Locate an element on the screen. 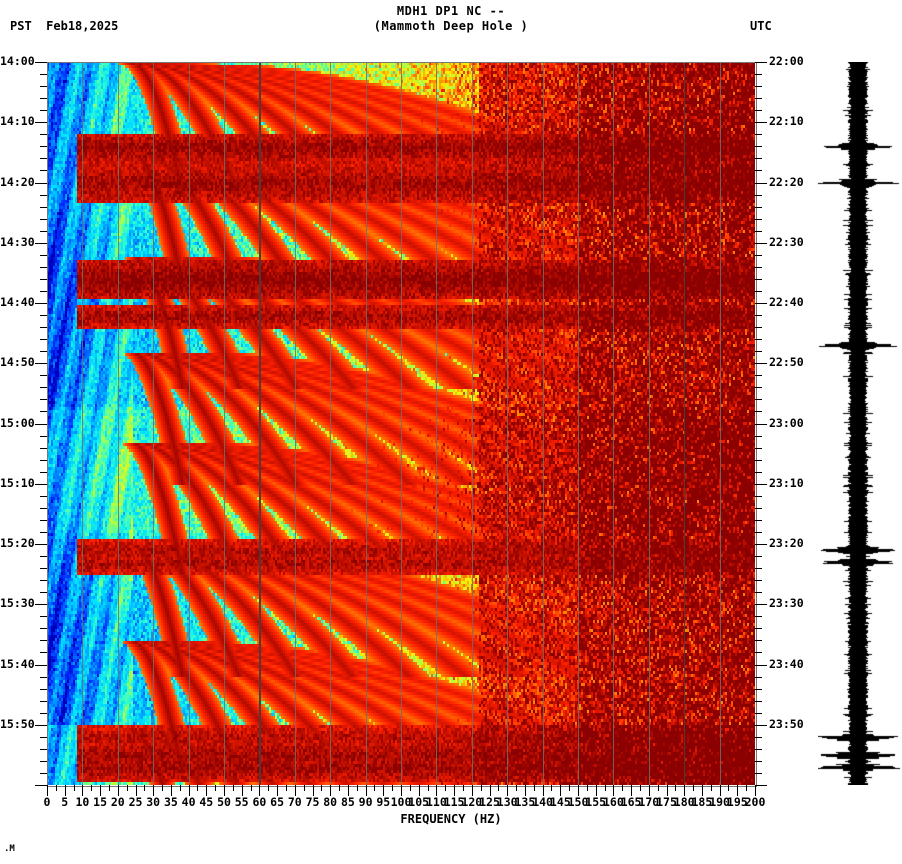  x-axis-title: FREQUENCY (HZ) is located at coordinates (451, 819).